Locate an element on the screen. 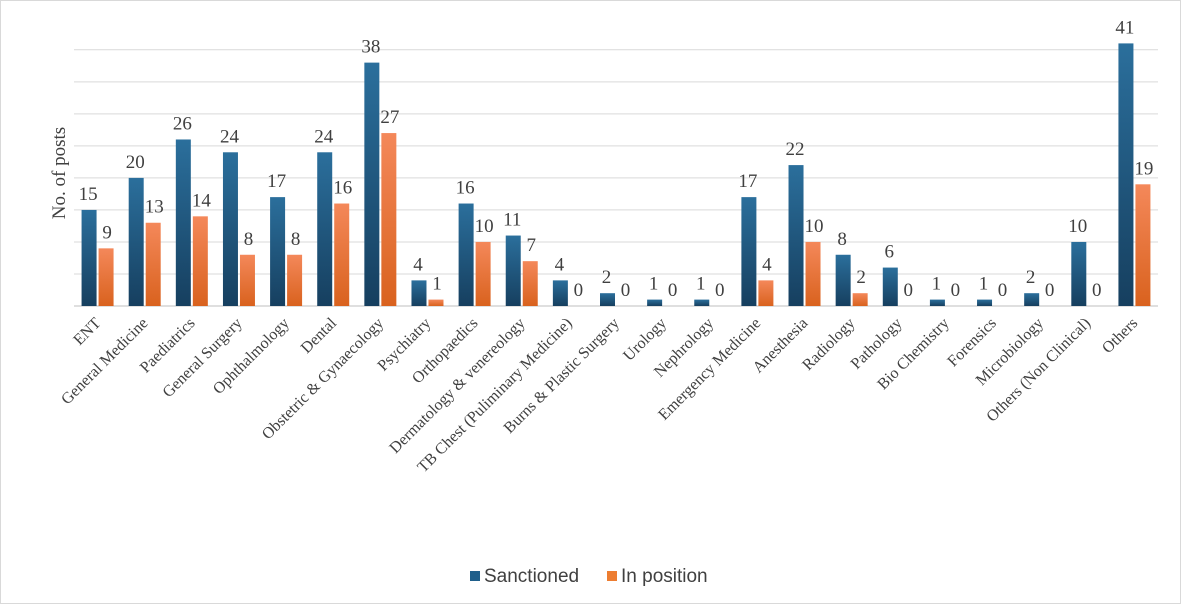 This screenshot has height=605, width=1181. x-tick-label-dental: Dental is located at coordinates (319, 335).